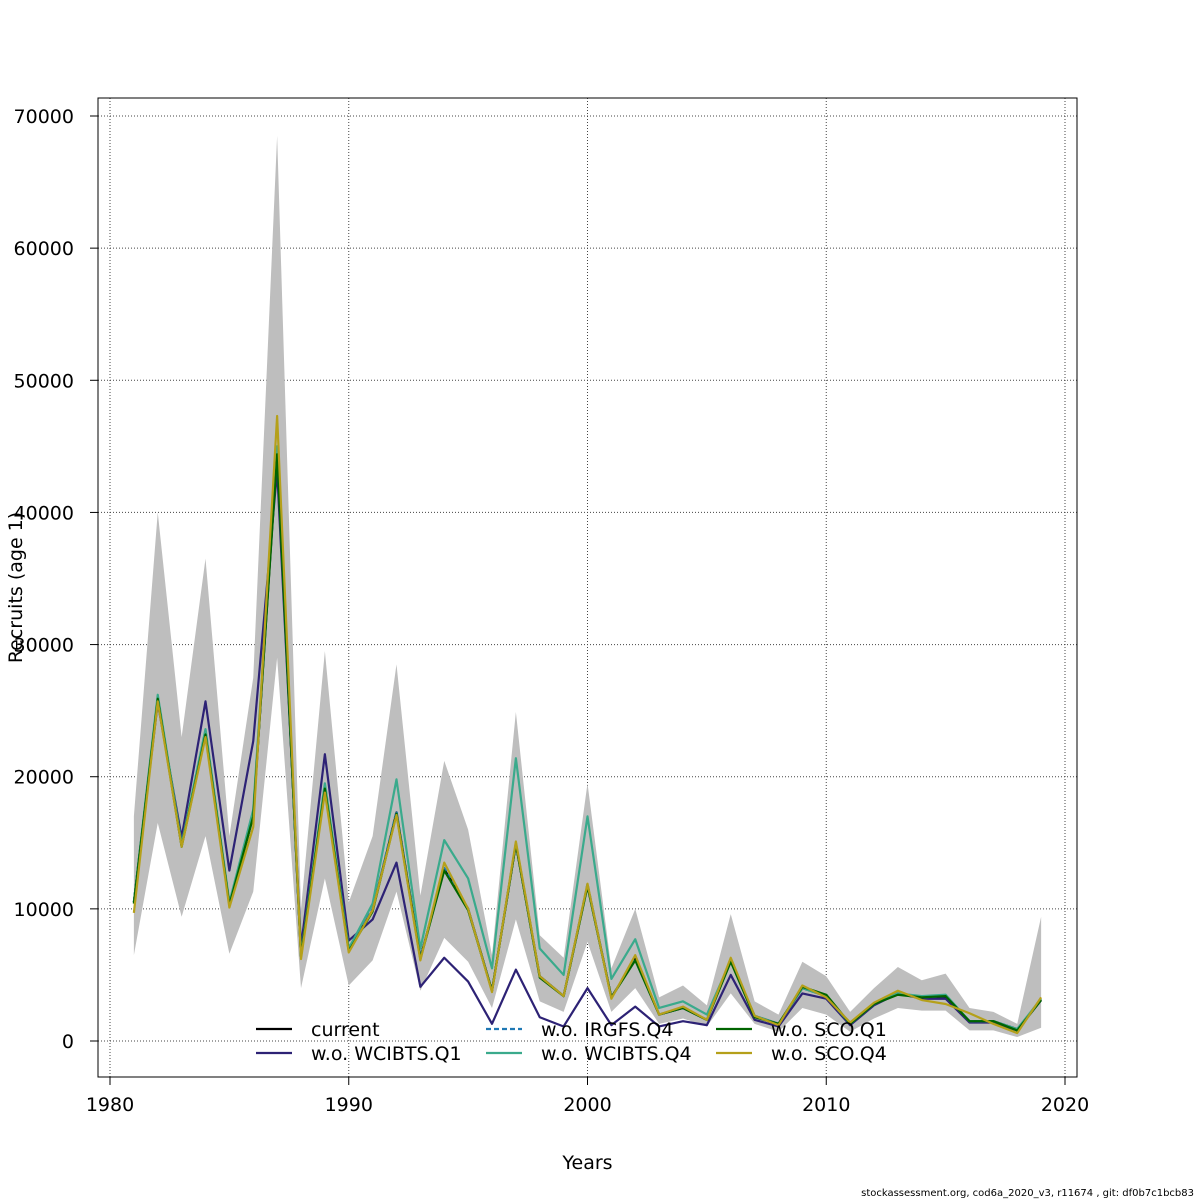 This screenshot has height=1200, width=1200. What do you see at coordinates (44, 778) in the screenshot?
I see `y-tick-label: 20000` at bounding box center [44, 778].